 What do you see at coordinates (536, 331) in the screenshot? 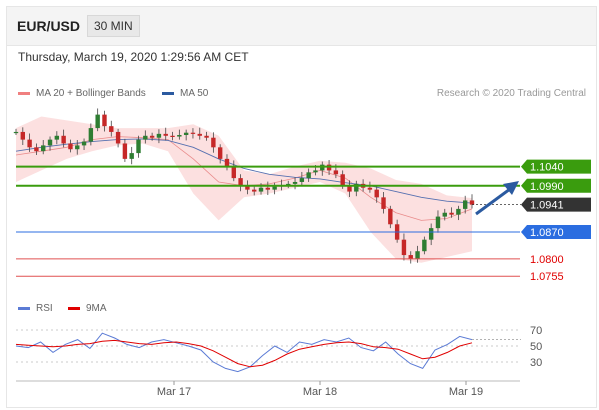
I see `rsi-tick-label: 70` at bounding box center [536, 331].